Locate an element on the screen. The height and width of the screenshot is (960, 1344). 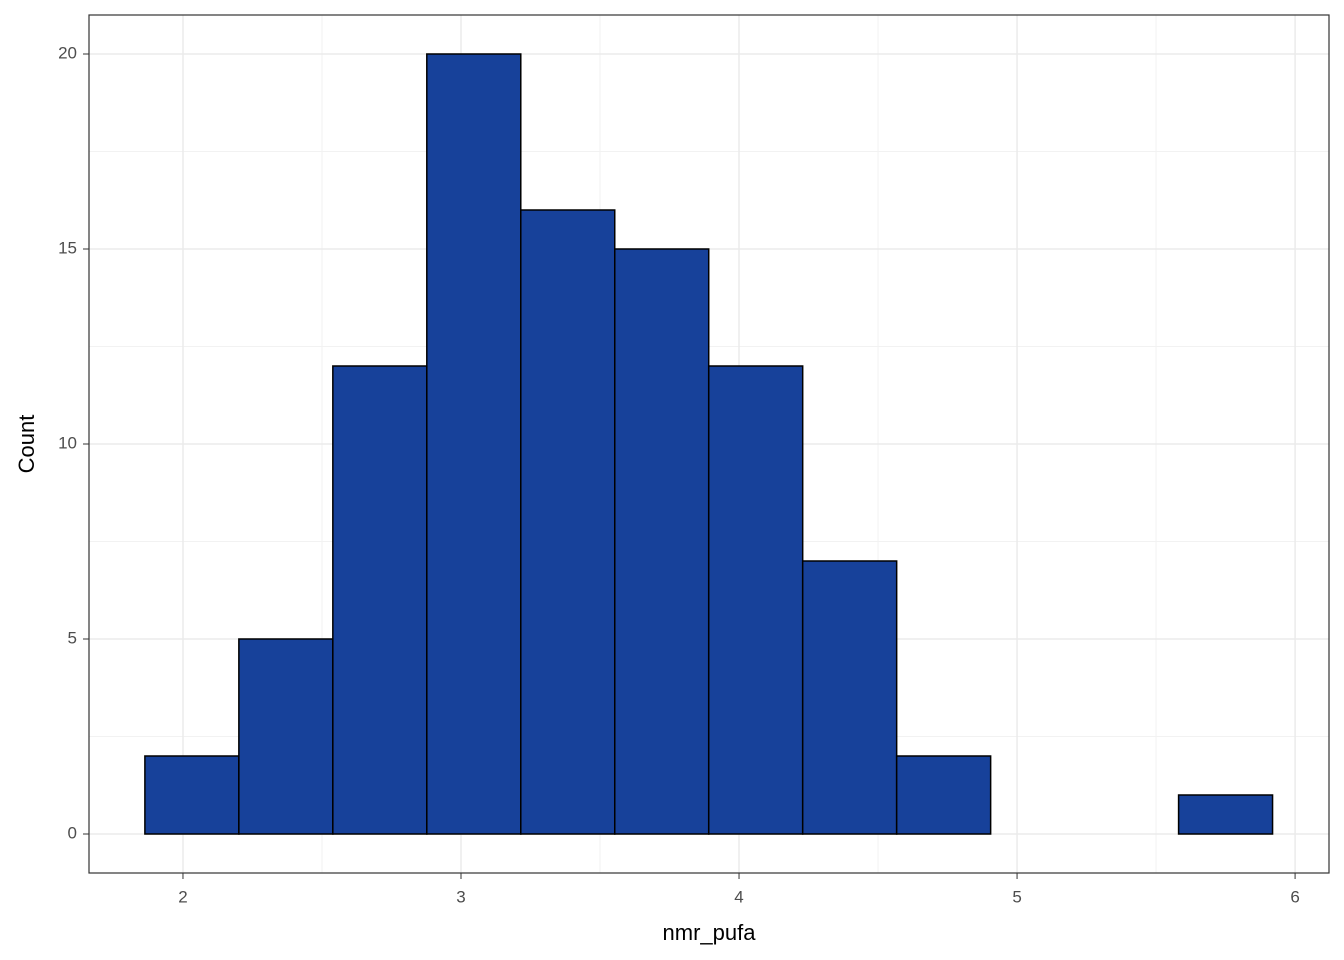
y-tick-label: 0 is located at coordinates (72, 832).